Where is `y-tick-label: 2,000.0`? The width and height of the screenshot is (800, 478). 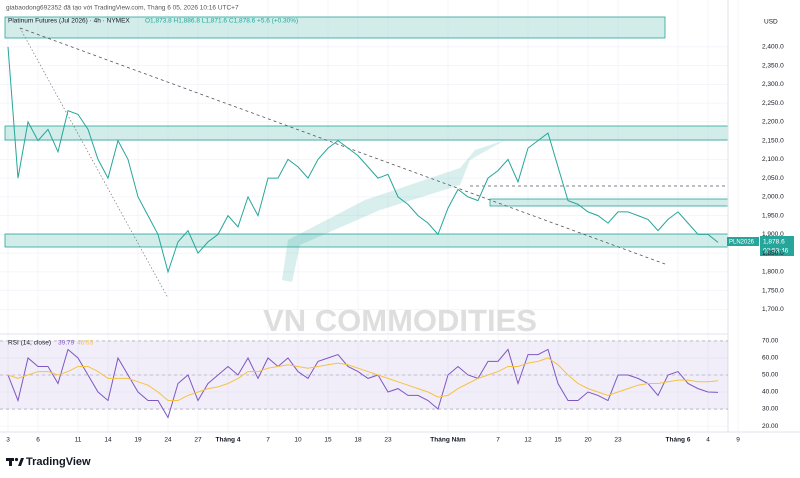
y-tick-label: 2,000.0 is located at coordinates (773, 197).